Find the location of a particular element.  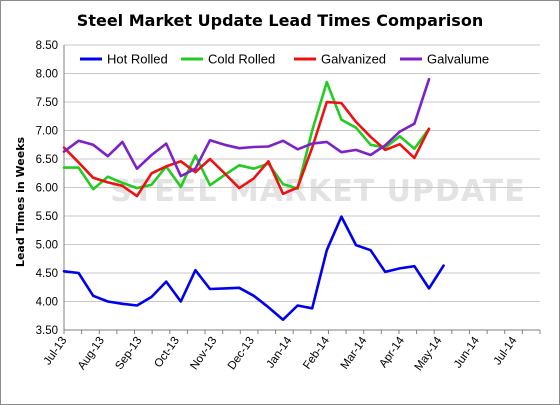

legend: Hot Rolled Cold Rolled Galvanized Galvalume is located at coordinates (284, 59).